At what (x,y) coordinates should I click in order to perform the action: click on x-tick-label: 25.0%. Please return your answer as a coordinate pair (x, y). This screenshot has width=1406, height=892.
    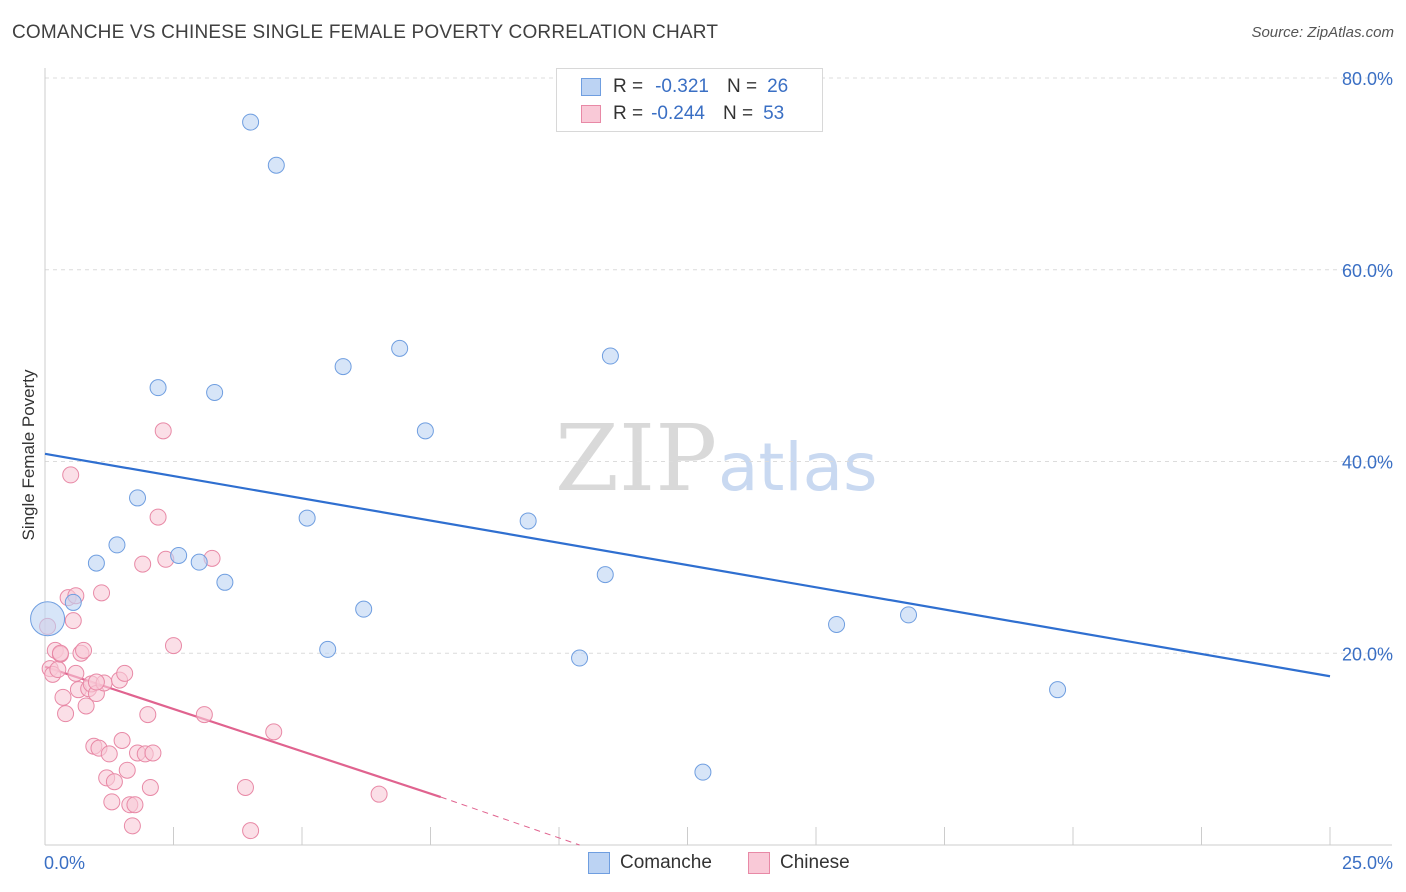
    Looking at the image, I should click on (1367, 863).